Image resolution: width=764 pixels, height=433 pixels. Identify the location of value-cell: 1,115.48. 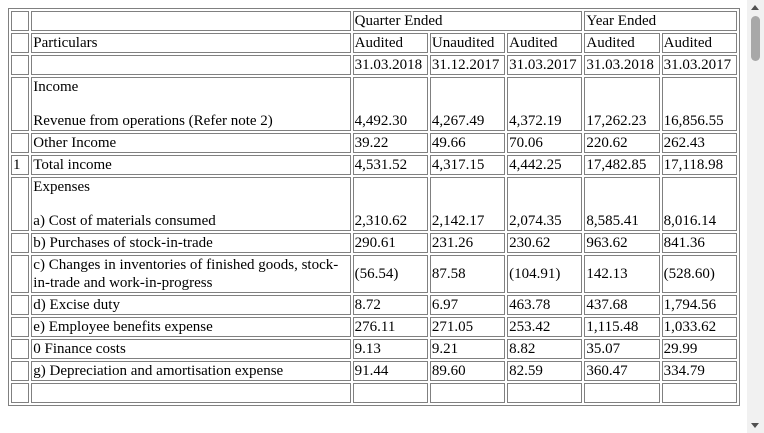
(622, 327).